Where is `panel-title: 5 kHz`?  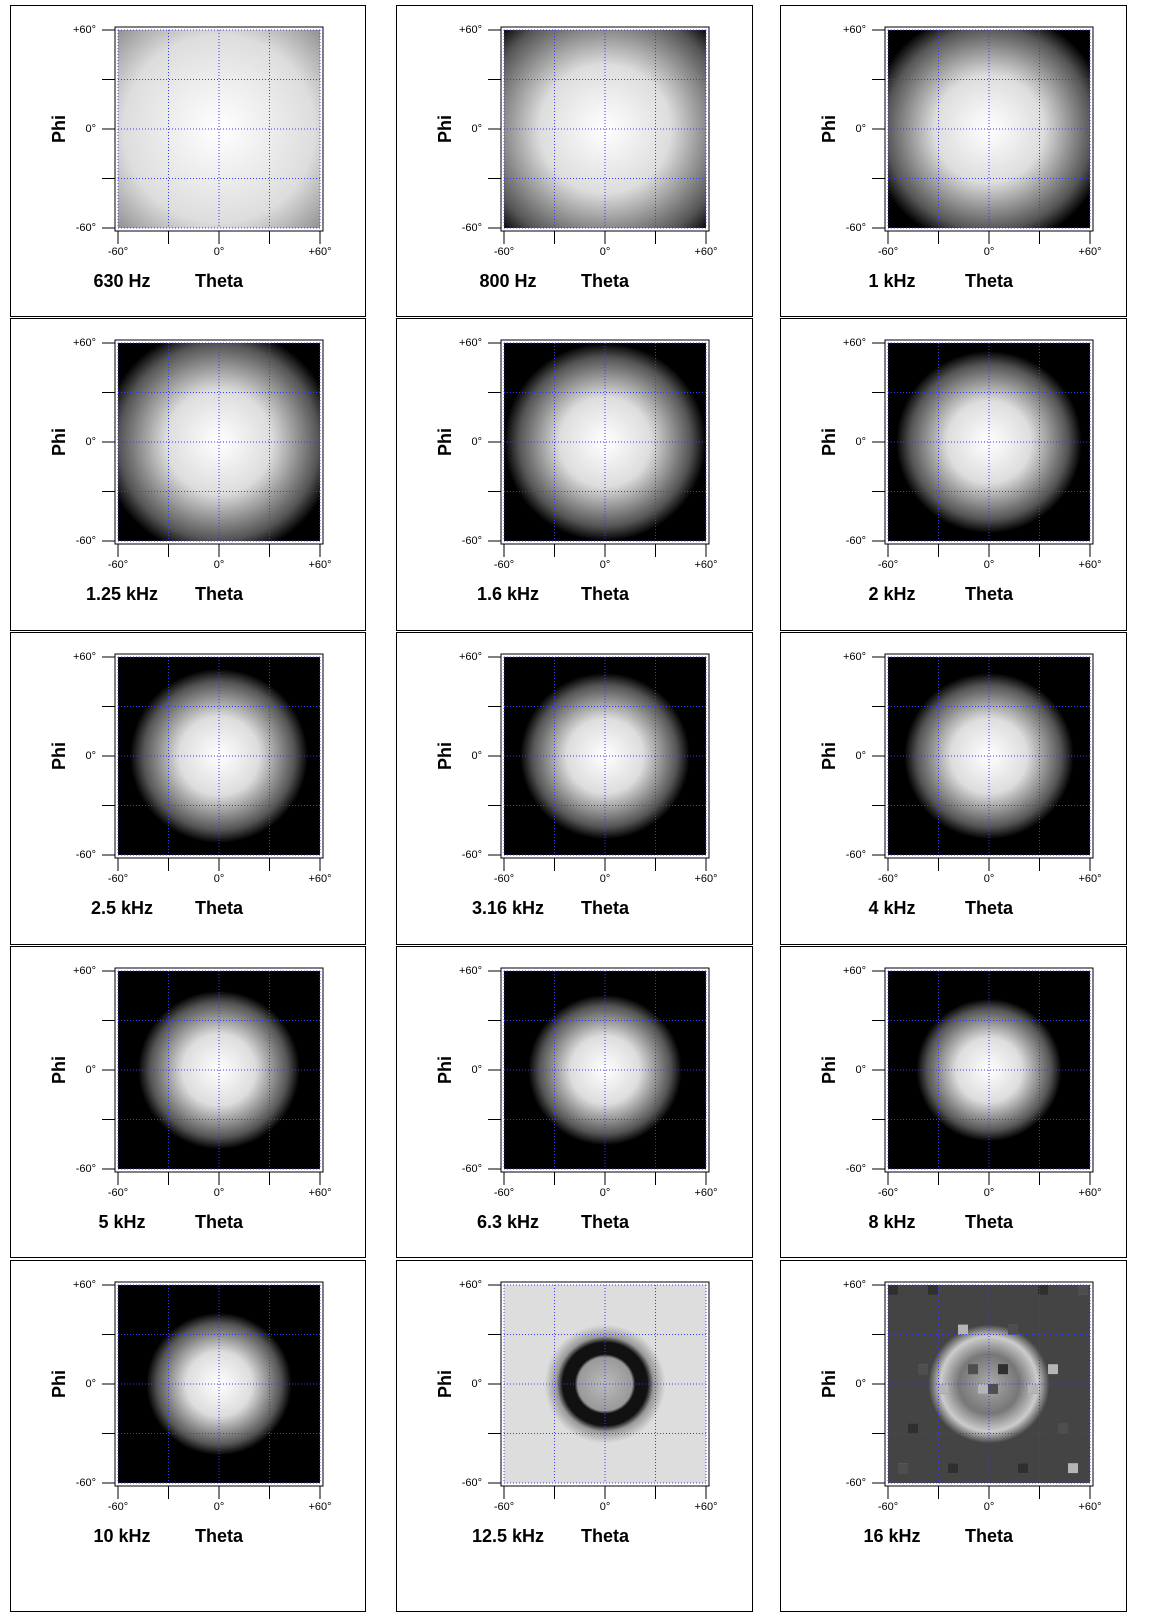 panel-title: 5 kHz is located at coordinates (121, 1222).